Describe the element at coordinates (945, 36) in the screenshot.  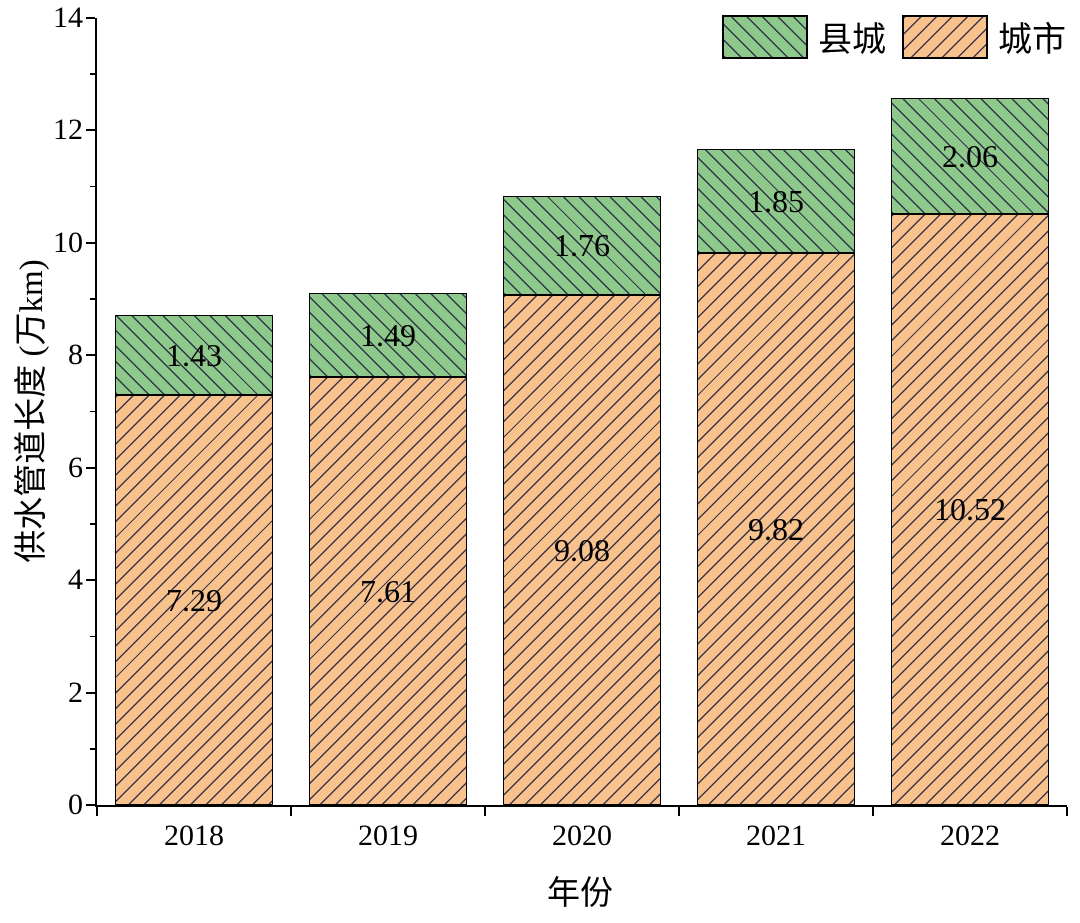
I see `legend-swatch-city-icon` at that location.